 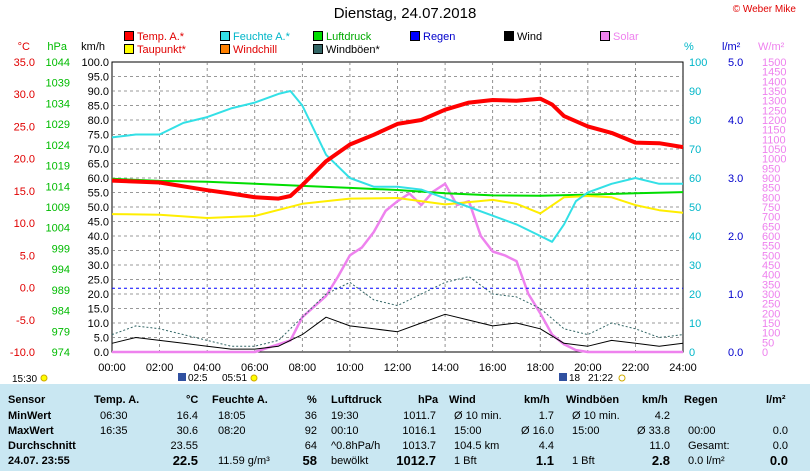 What do you see at coordinates (397, 331) in the screenshot?
I see `series-wind` at bounding box center [397, 331].